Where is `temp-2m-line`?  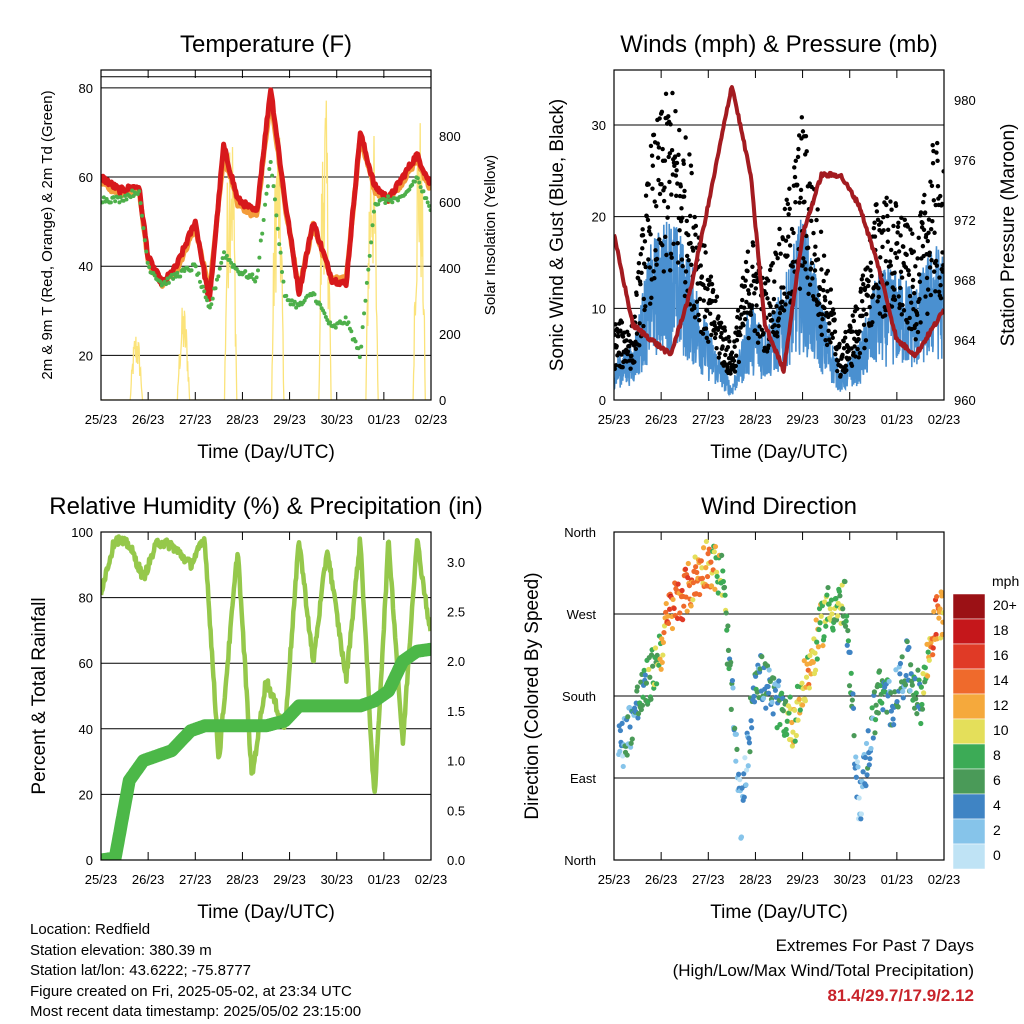
temp-2m-line is located at coordinates (266, 194).